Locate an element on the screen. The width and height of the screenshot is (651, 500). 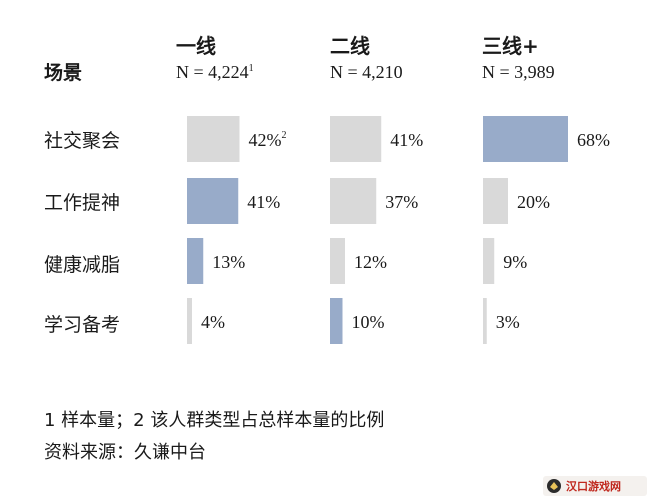
bar-value-label-0-1: 41% is located at coordinates (406, 140).